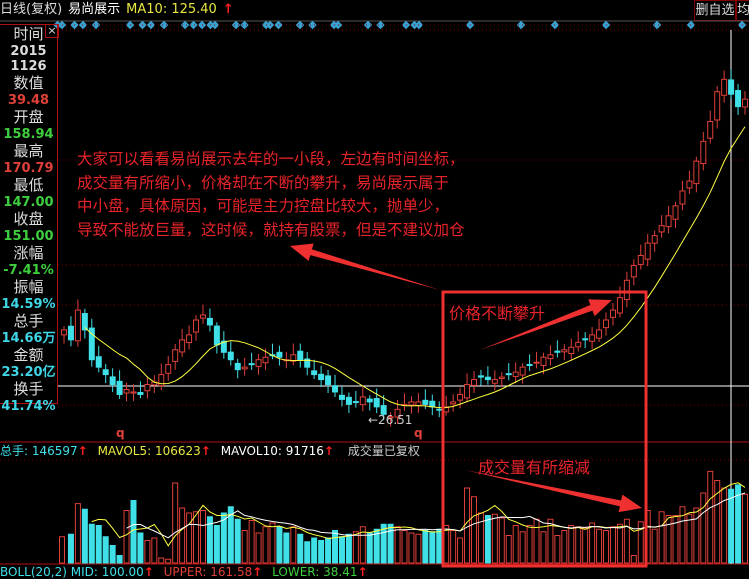 The width and height of the screenshot is (749, 579). What do you see at coordinates (28, 34) in the screenshot?
I see `info-label: 时间` at bounding box center [28, 34].